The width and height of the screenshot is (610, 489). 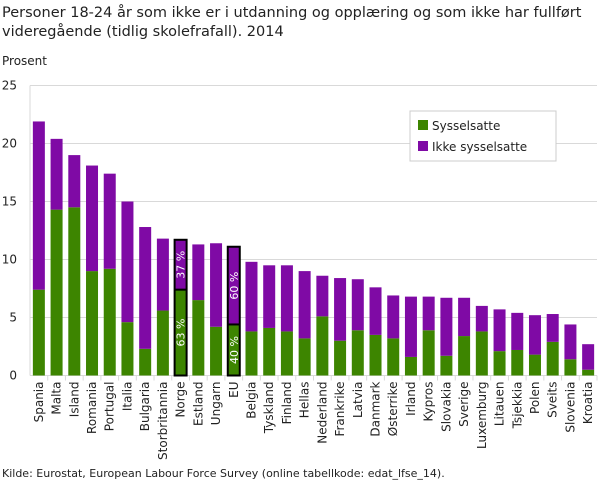 I want to click on bar-ikke-sysselsatte-Danmark, so click(x=375, y=311).